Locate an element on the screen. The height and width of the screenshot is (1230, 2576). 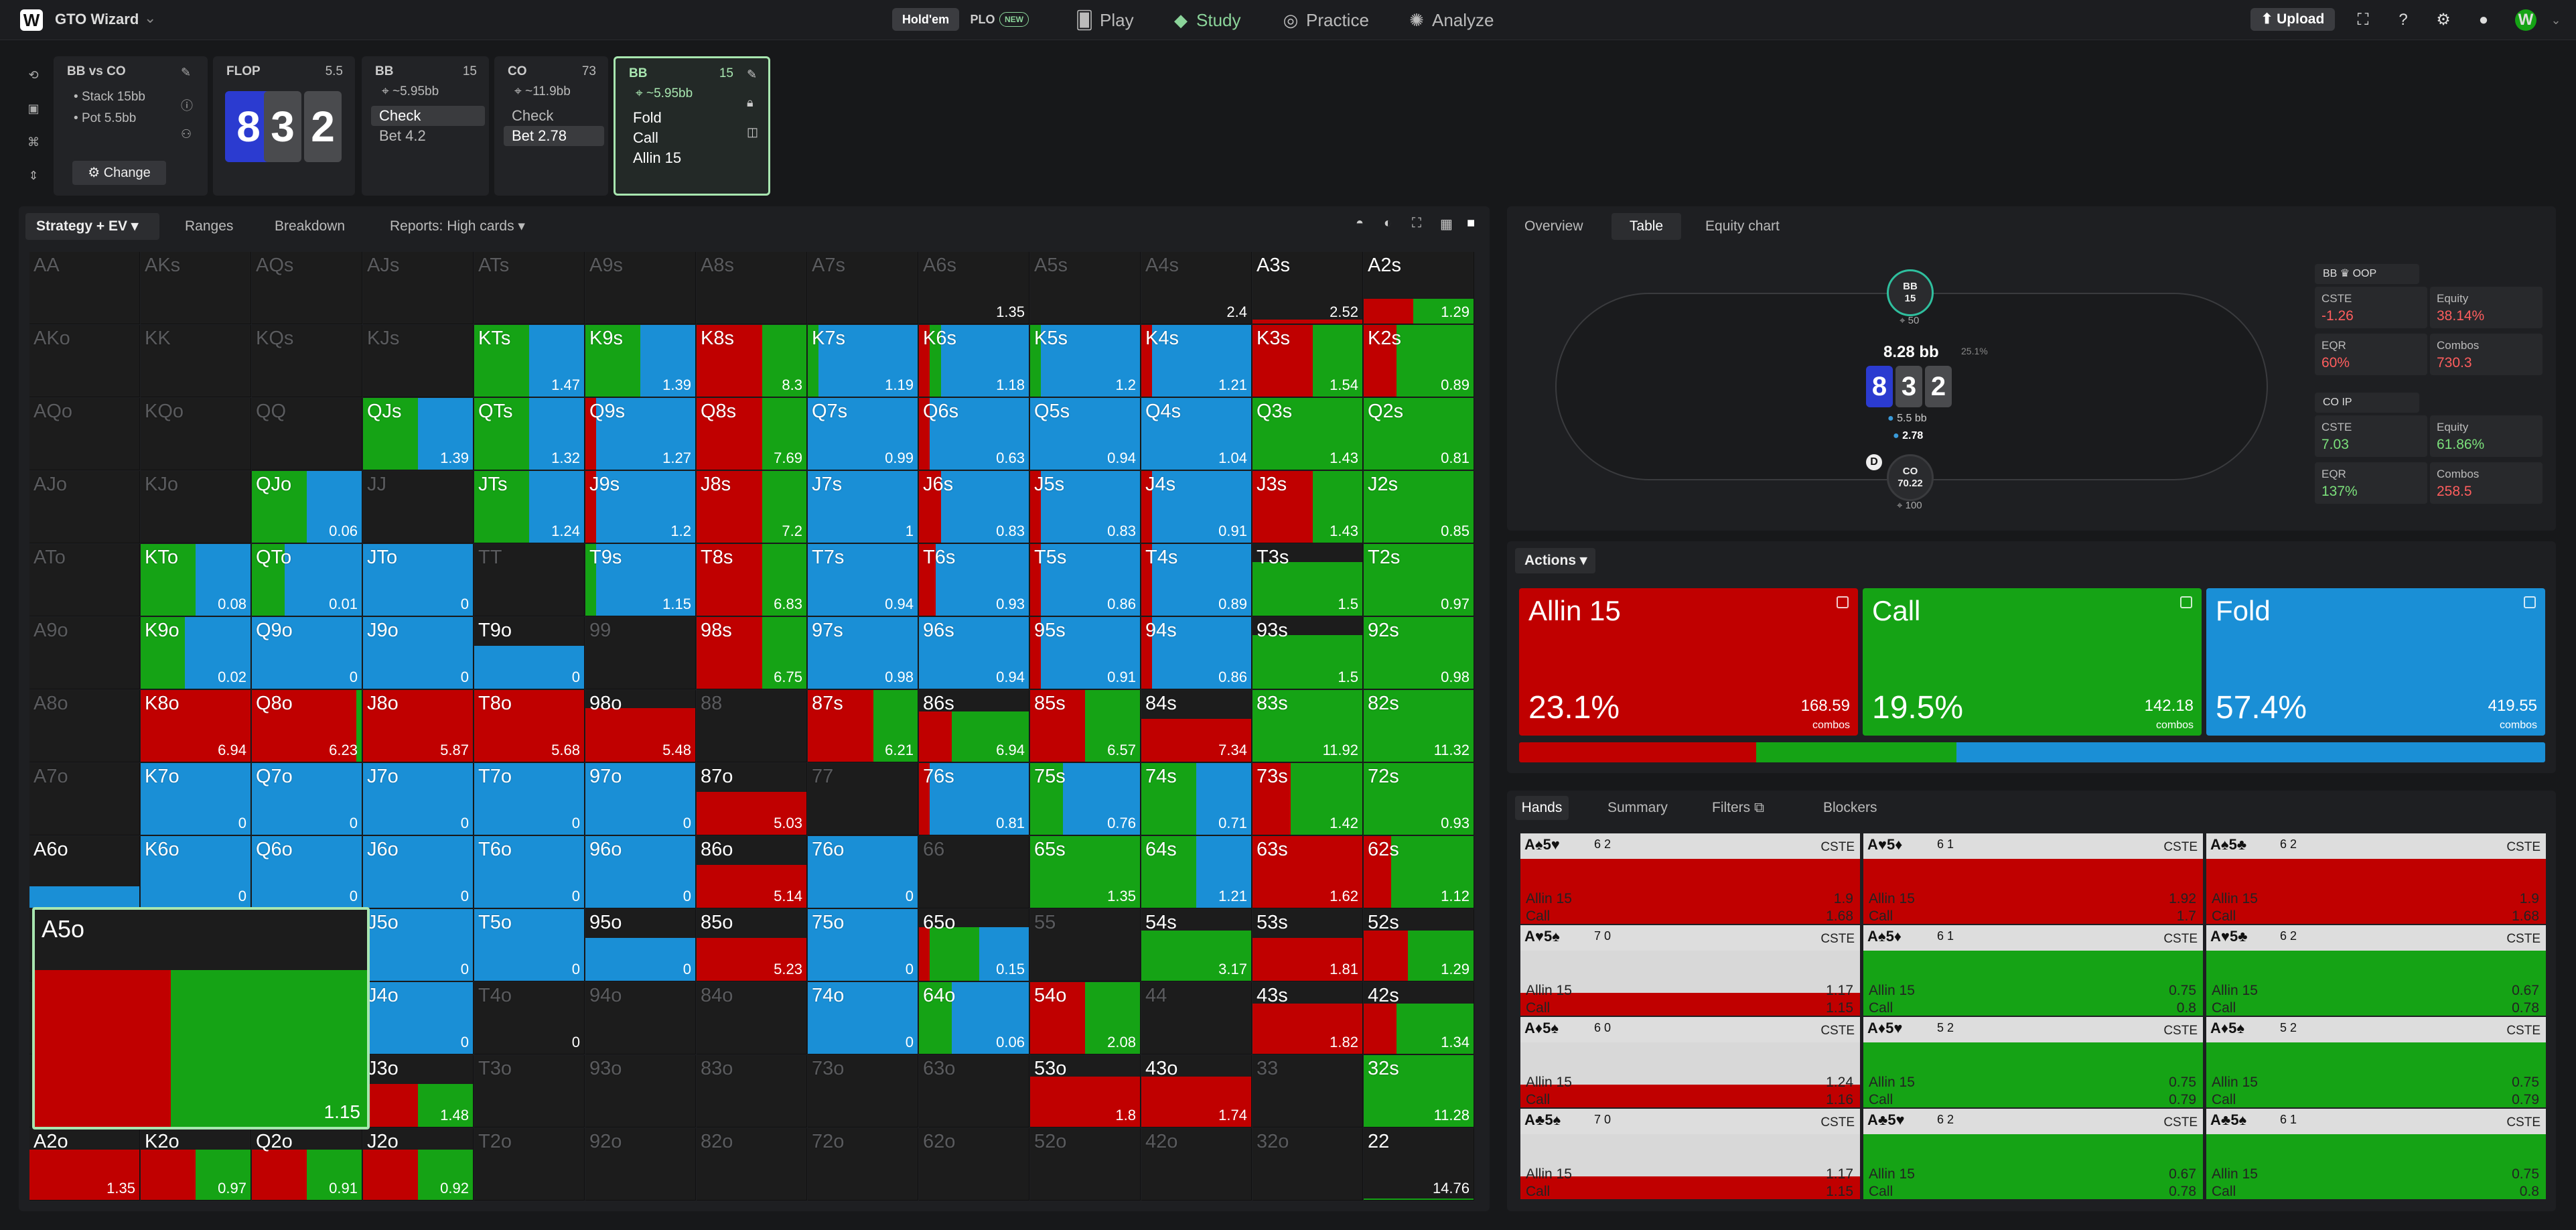
gear-icon: ⚙ is located at coordinates (2443, 20).